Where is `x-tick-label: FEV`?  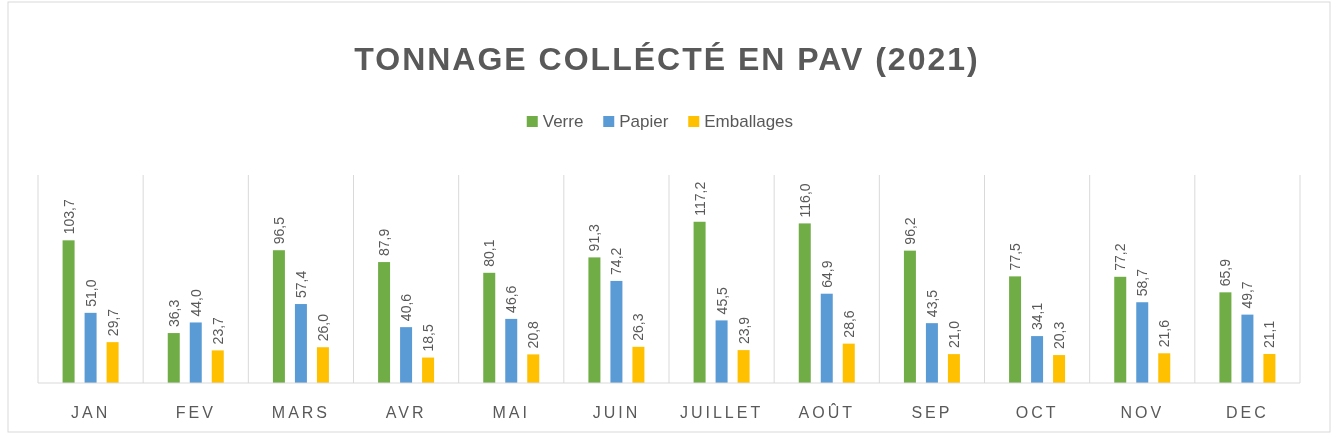
x-tick-label: FEV is located at coordinates (195, 412).